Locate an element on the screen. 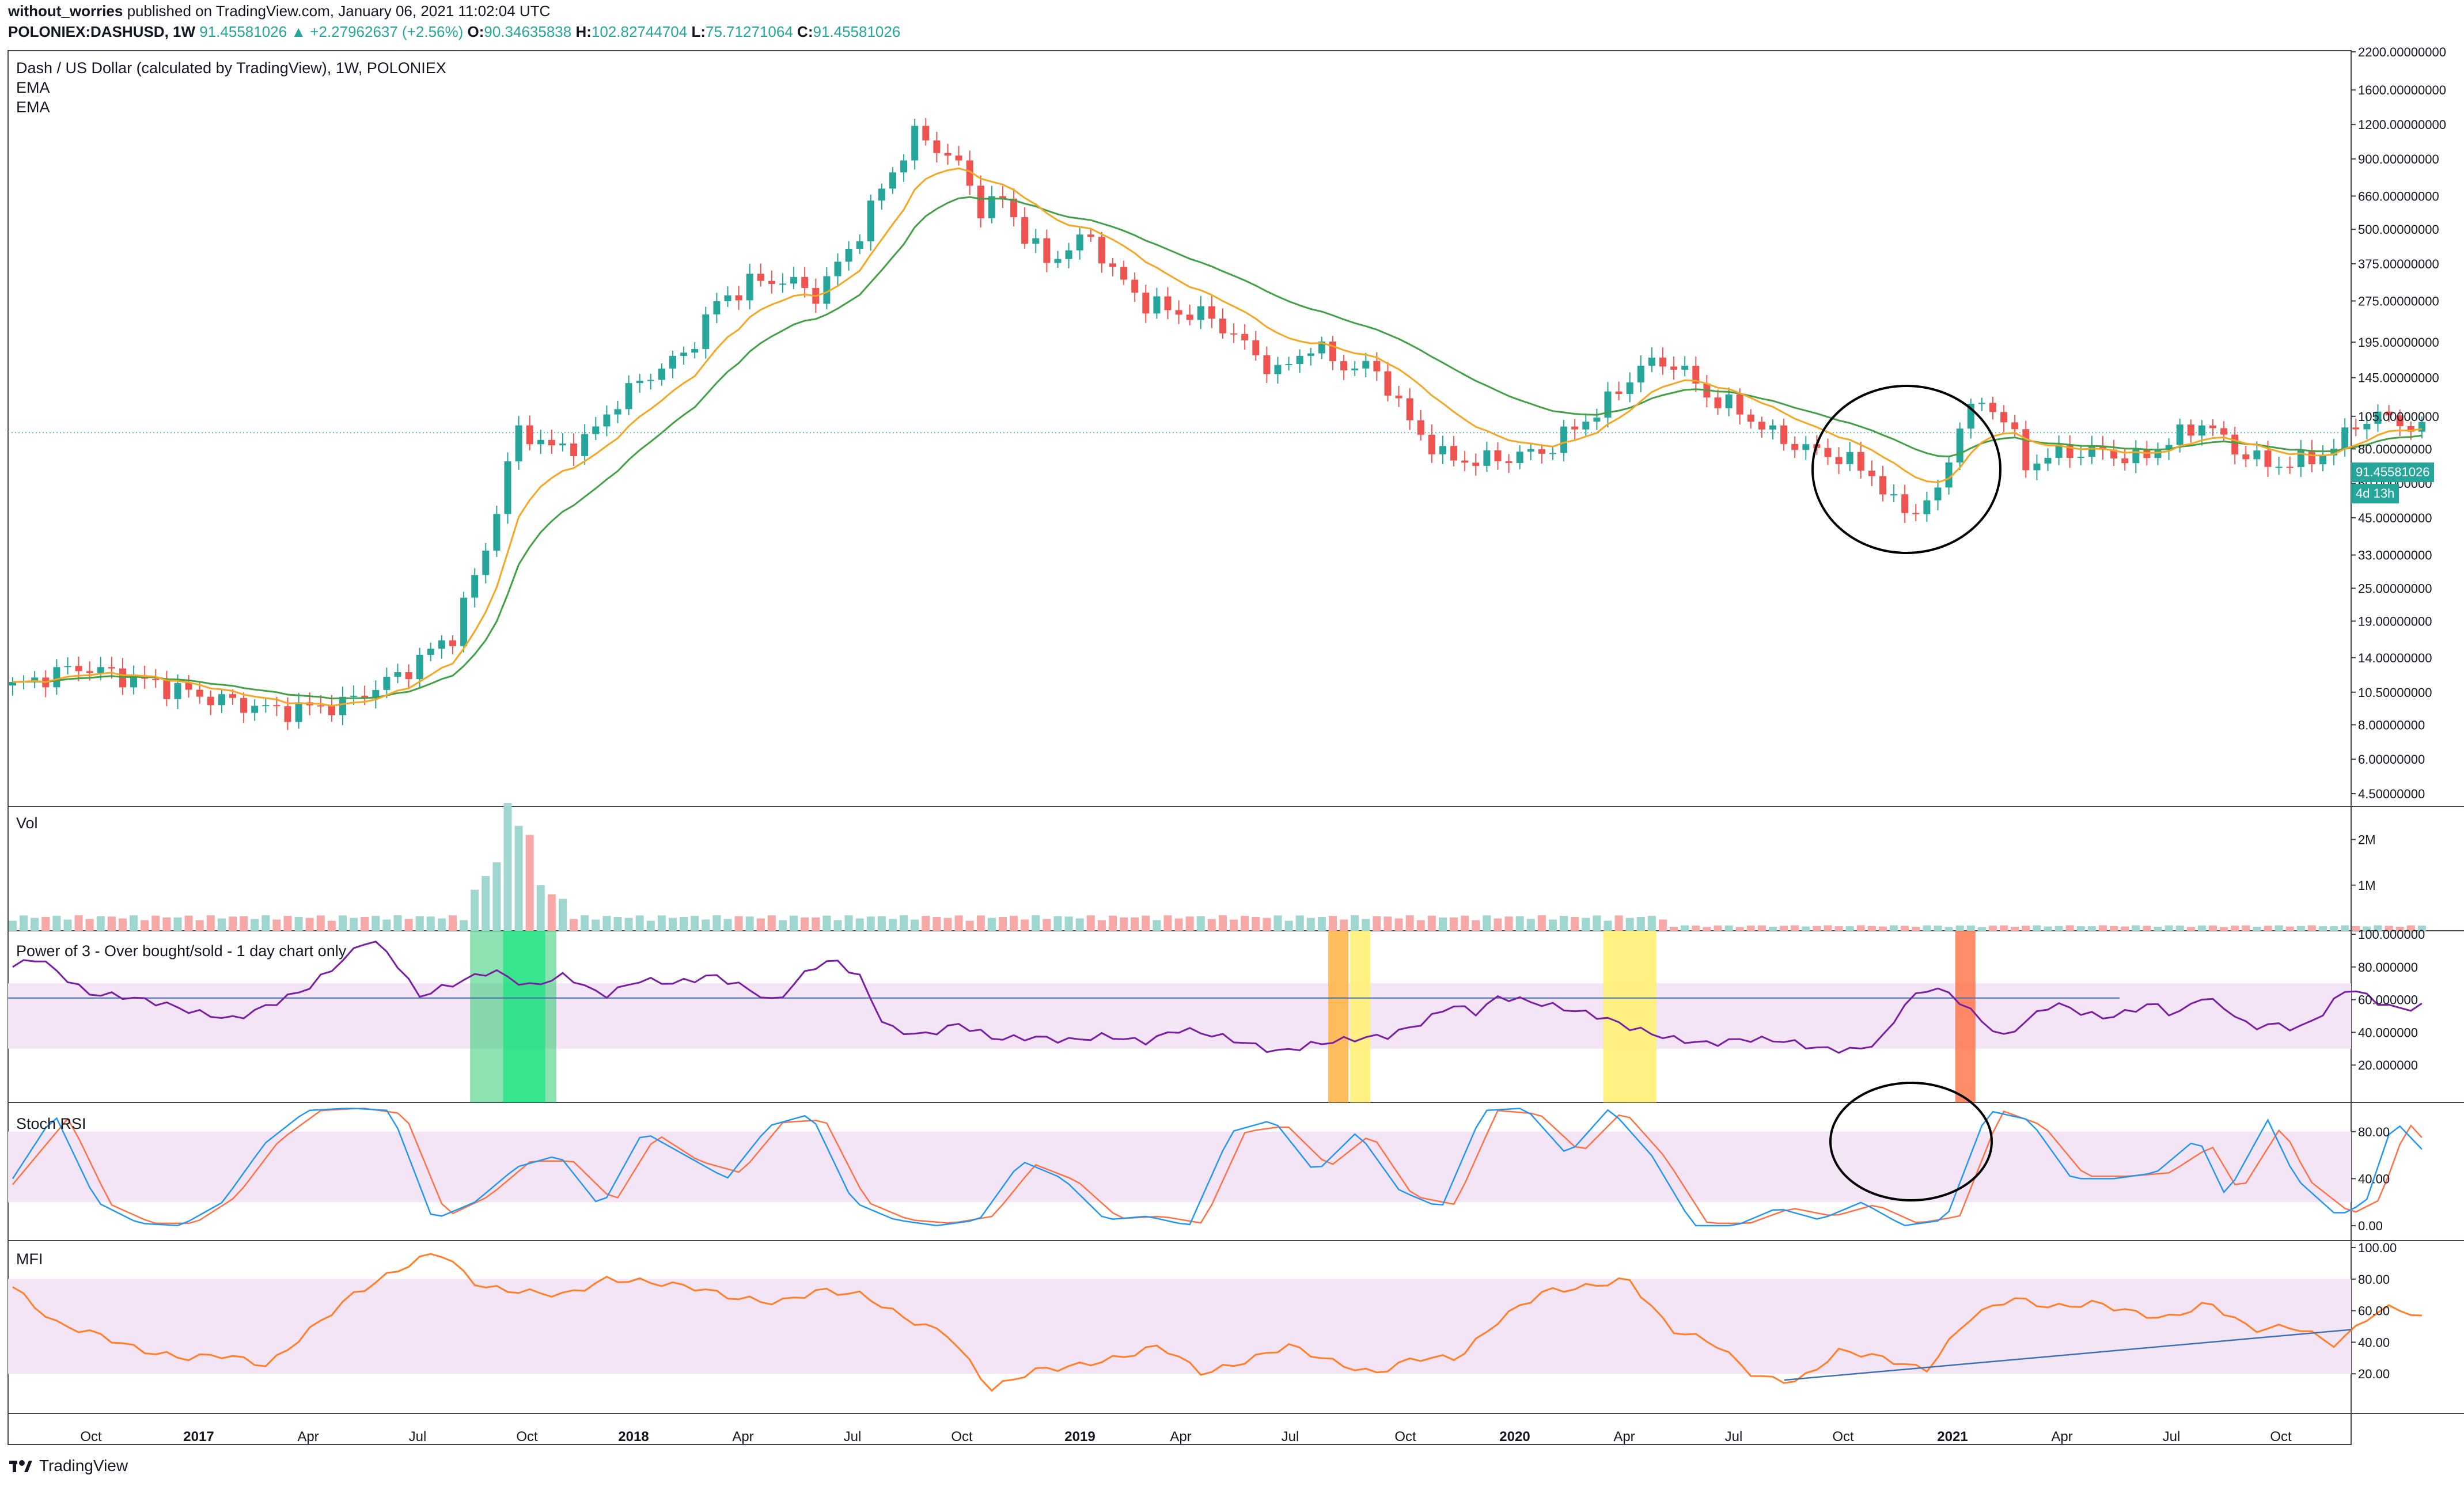  price-tick-label: 2200.00000000 is located at coordinates (2402, 52).